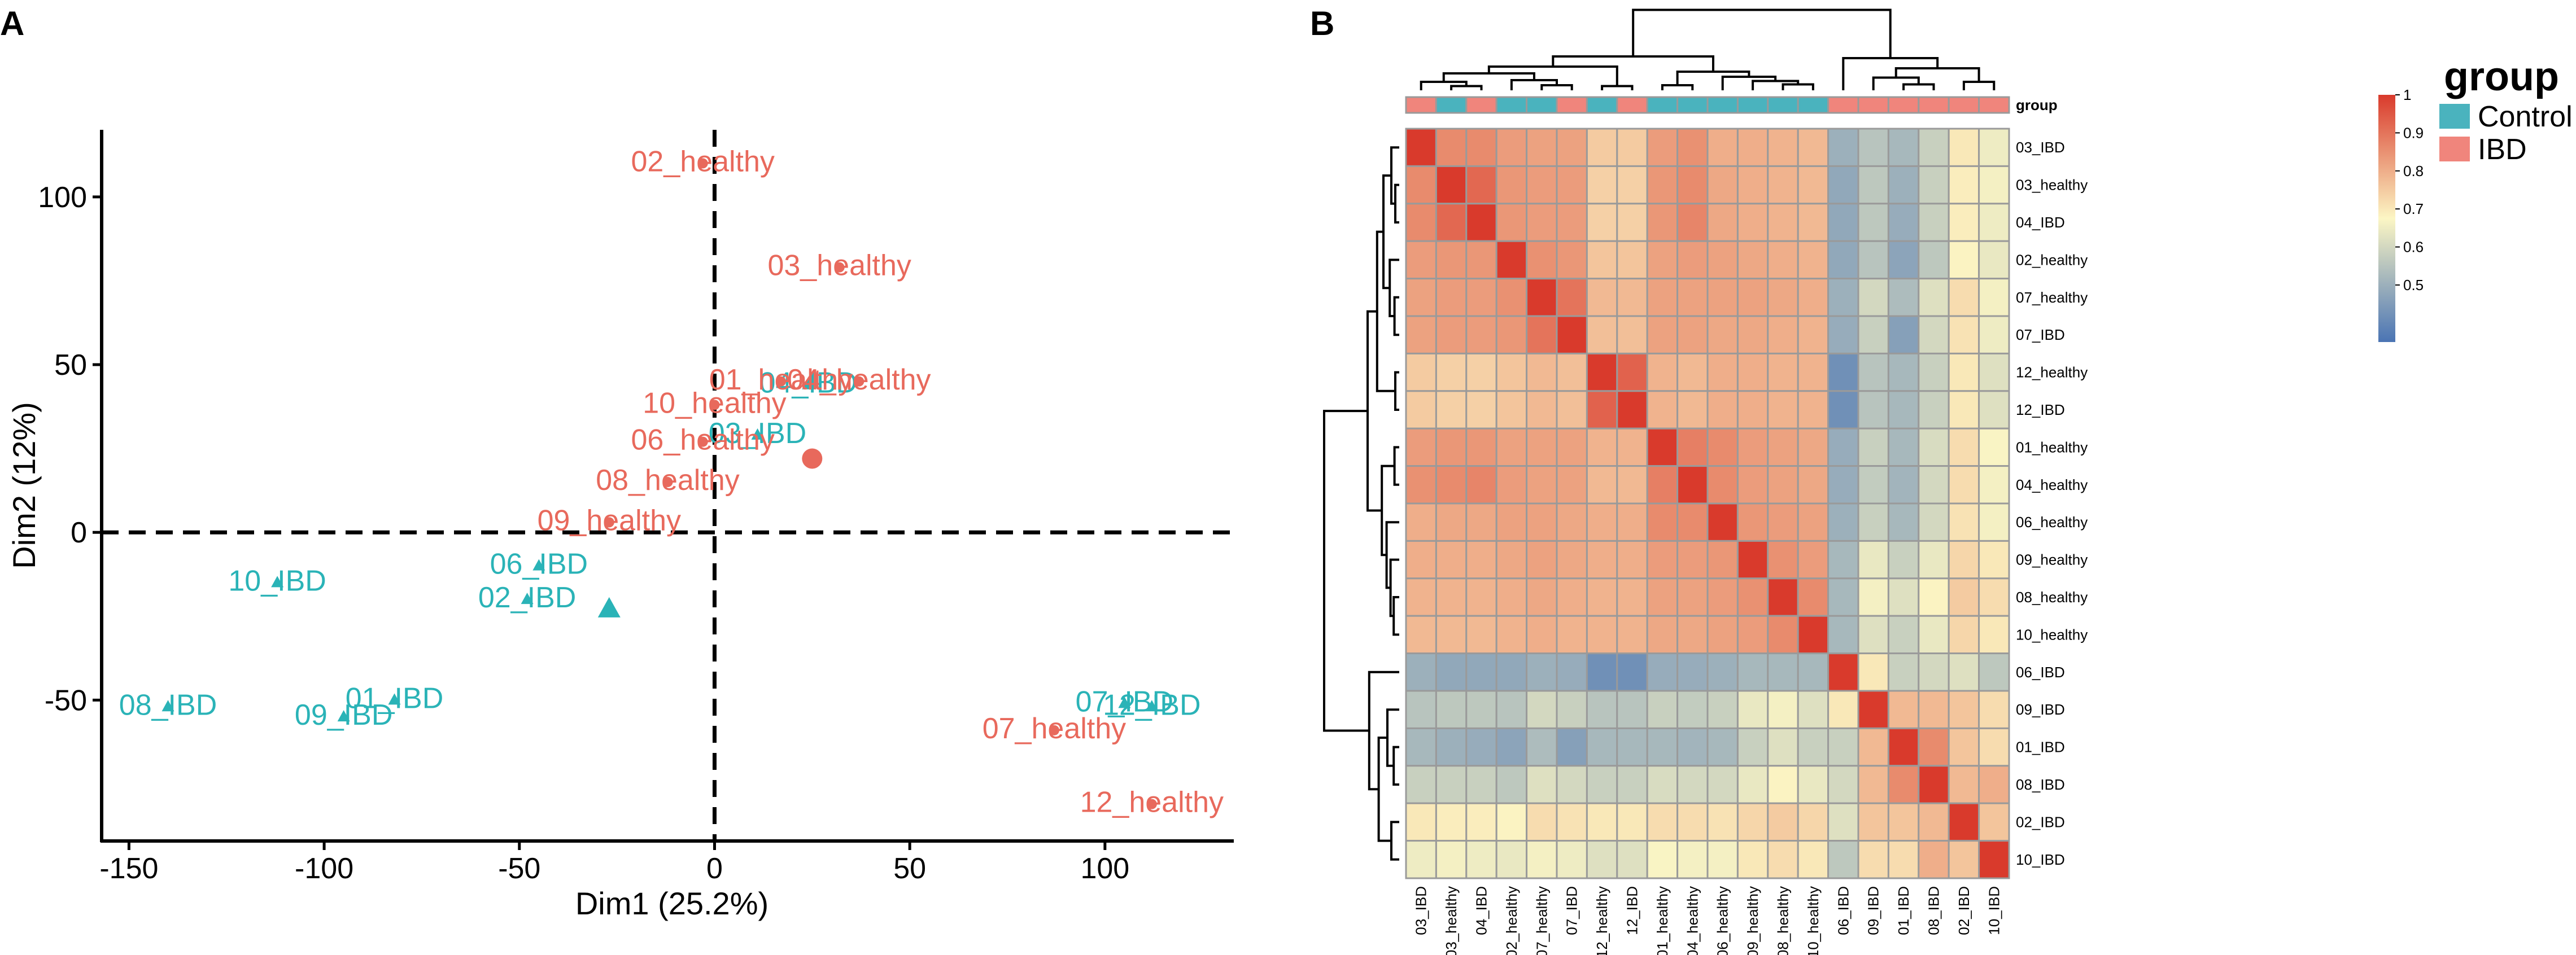 Image resolution: width=2576 pixels, height=955 pixels. What do you see at coordinates (2041, 747) in the screenshot?
I see `heatmap-row-label: 01_IBD` at bounding box center [2041, 747].